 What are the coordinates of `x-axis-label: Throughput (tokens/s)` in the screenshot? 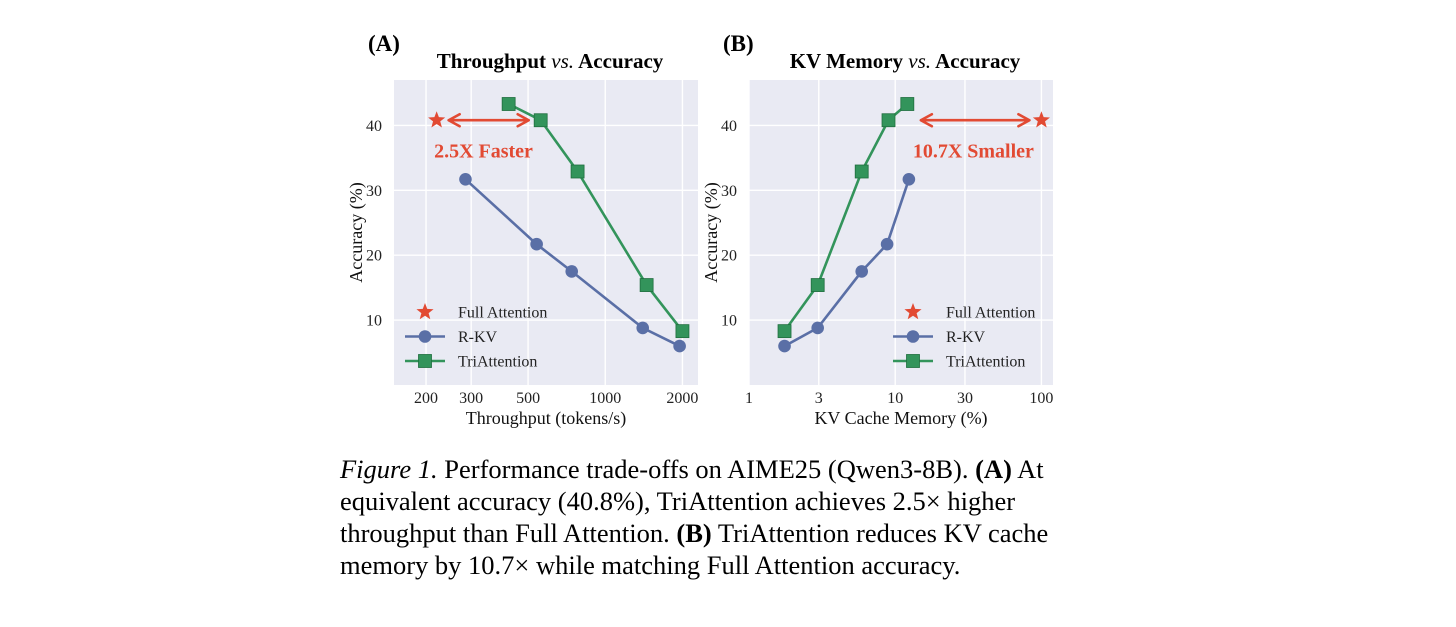 It's located at (546, 418).